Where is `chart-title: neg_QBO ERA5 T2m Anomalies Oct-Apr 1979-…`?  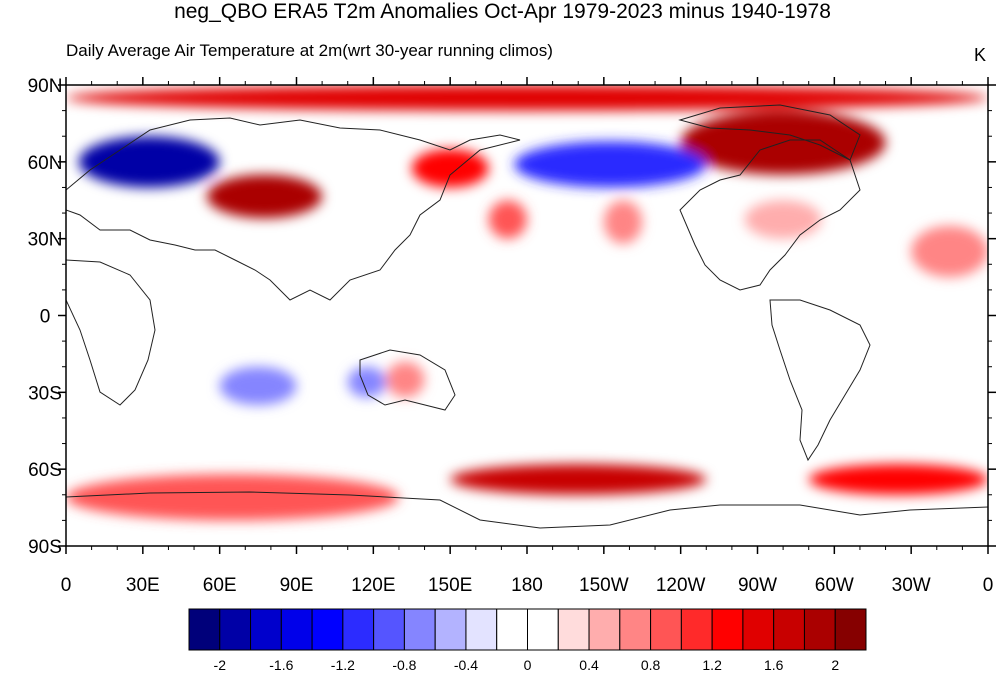 chart-title: neg_QBO ERA5 T2m Anomalies Oct-Apr 1979-… is located at coordinates (502, 11).